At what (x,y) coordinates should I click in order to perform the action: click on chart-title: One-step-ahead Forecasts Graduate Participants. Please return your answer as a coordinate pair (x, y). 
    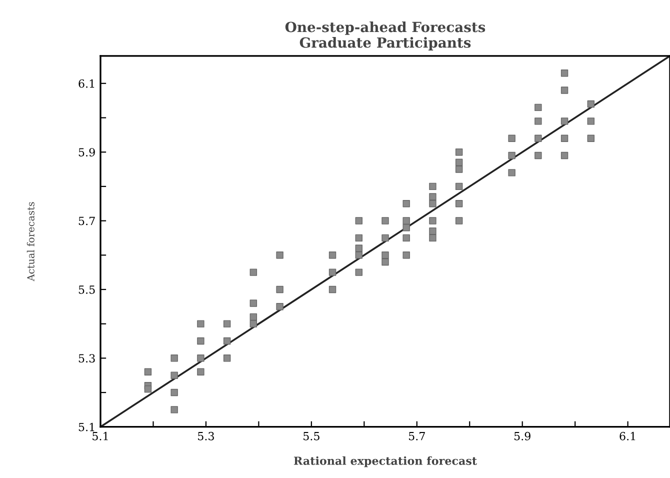
    Looking at the image, I should click on (385, 35).